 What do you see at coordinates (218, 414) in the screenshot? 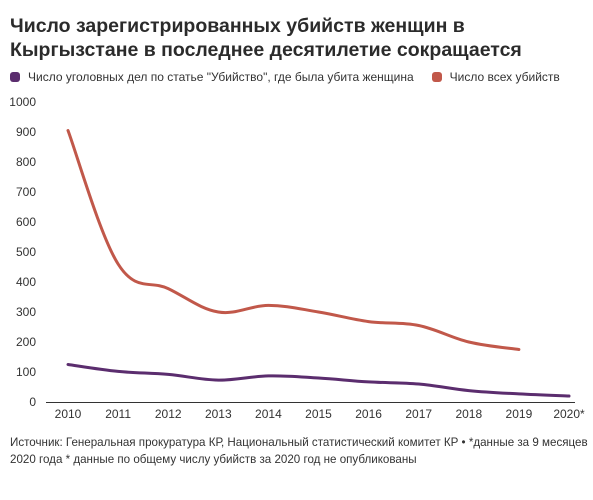
I see `x-tick-label: 2013` at bounding box center [218, 414].